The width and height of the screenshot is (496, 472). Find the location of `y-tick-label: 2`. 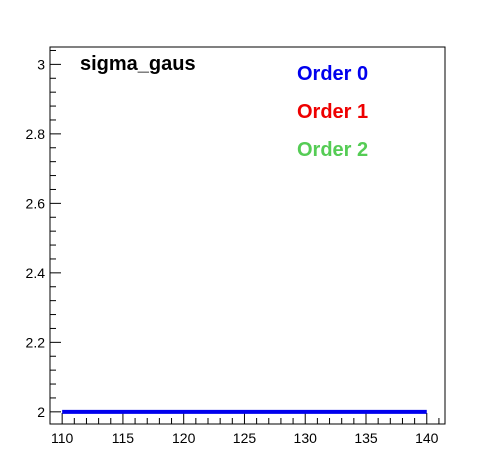

y-tick-label: 2 is located at coordinates (41, 412).